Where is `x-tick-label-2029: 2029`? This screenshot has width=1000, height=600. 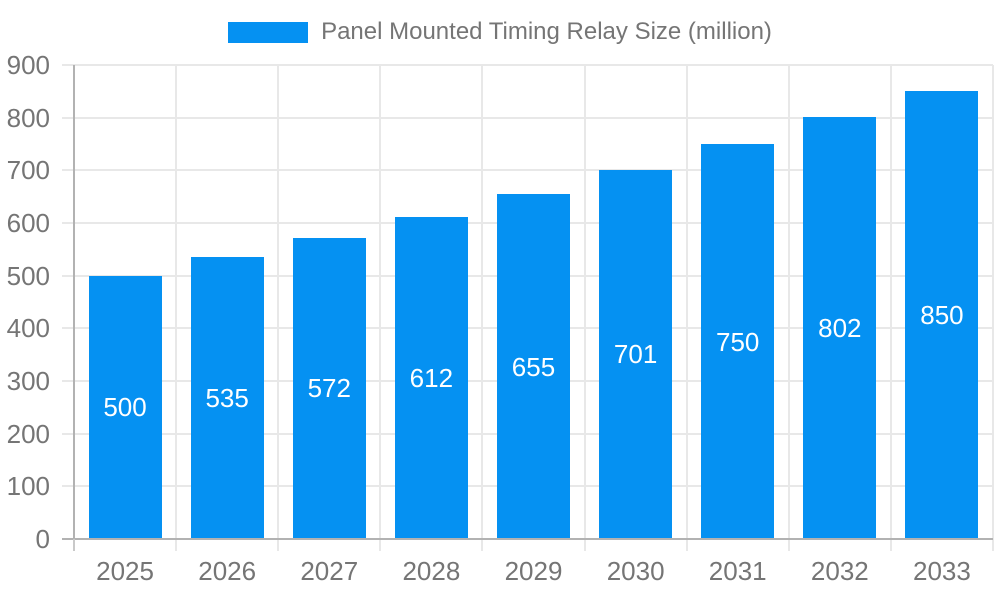 x-tick-label-2029: 2029 is located at coordinates (533, 571).